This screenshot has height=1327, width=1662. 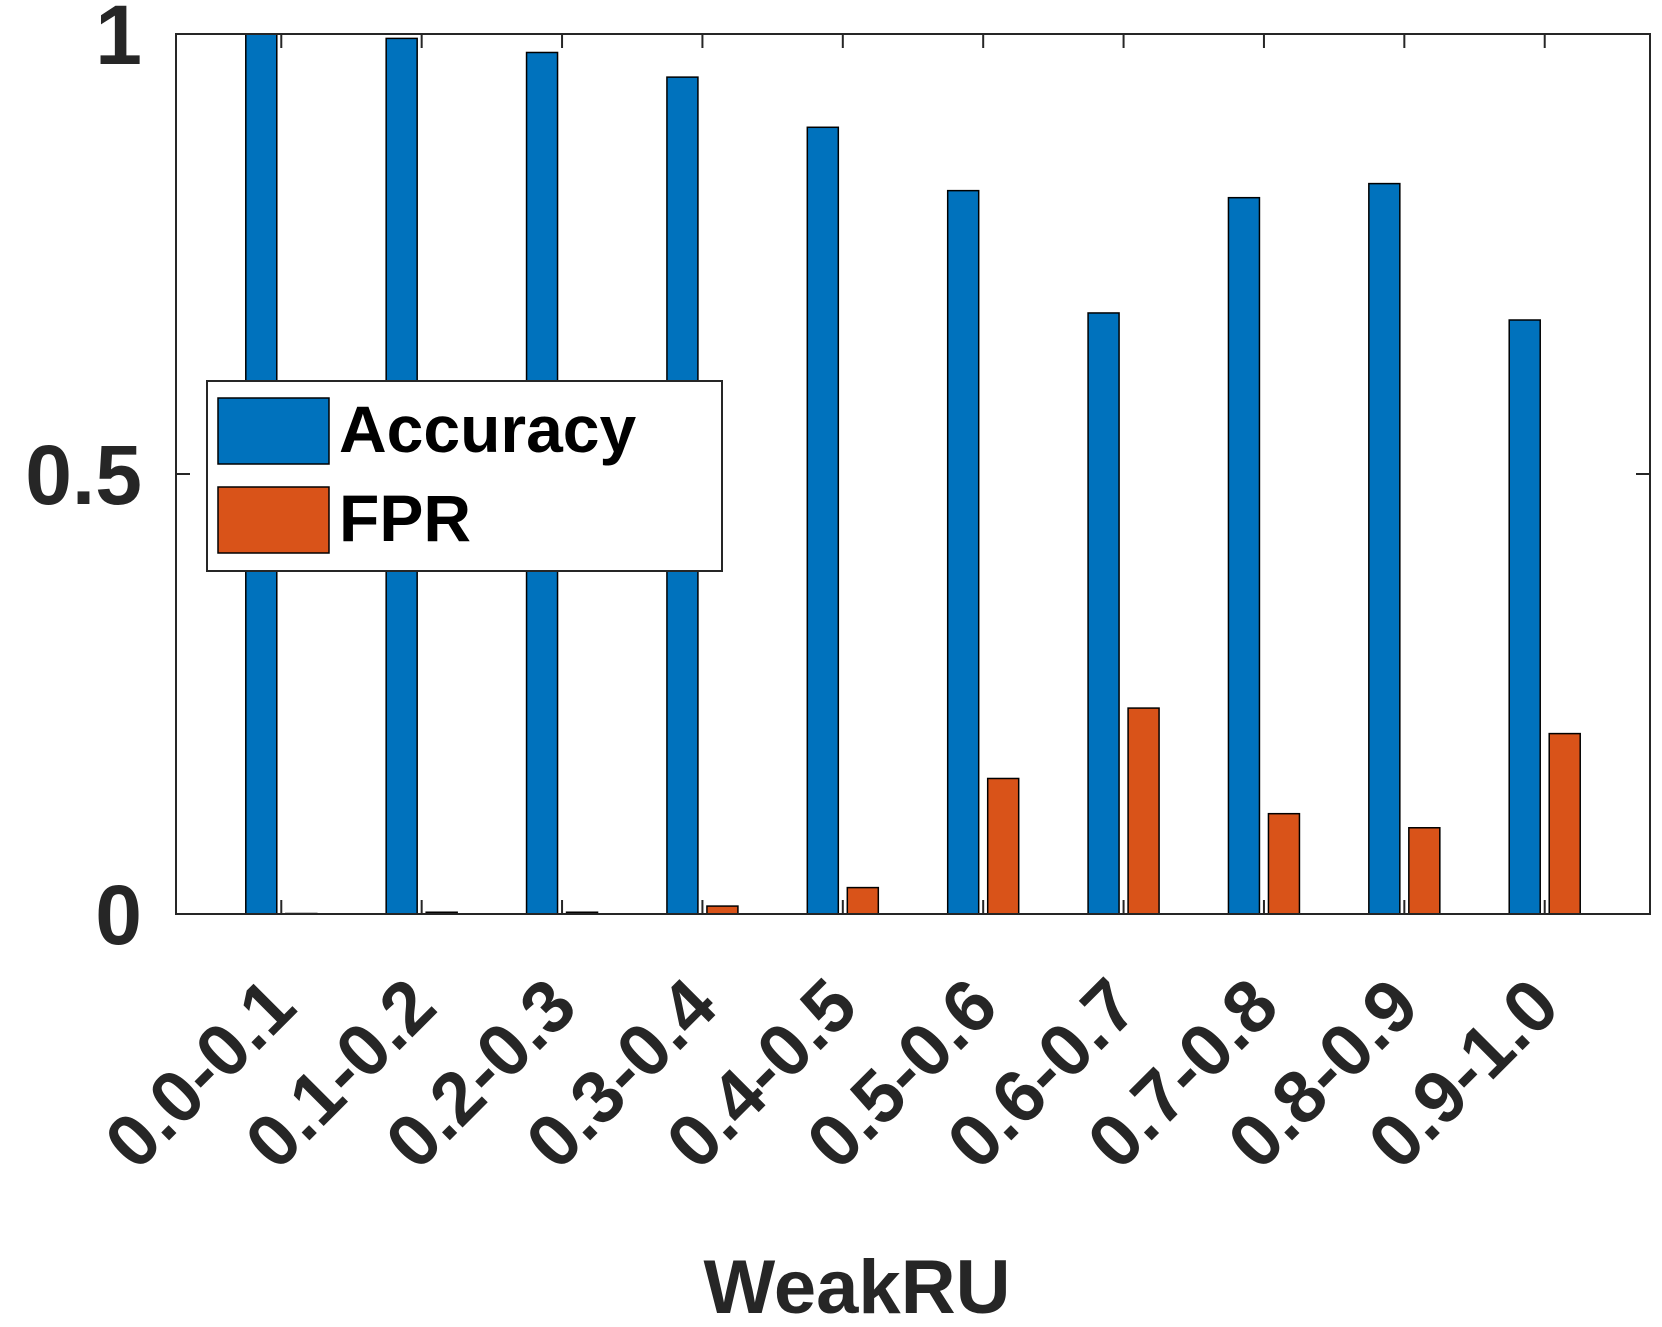 I want to click on bar-fpr-0.3-0.4, so click(x=722, y=910).